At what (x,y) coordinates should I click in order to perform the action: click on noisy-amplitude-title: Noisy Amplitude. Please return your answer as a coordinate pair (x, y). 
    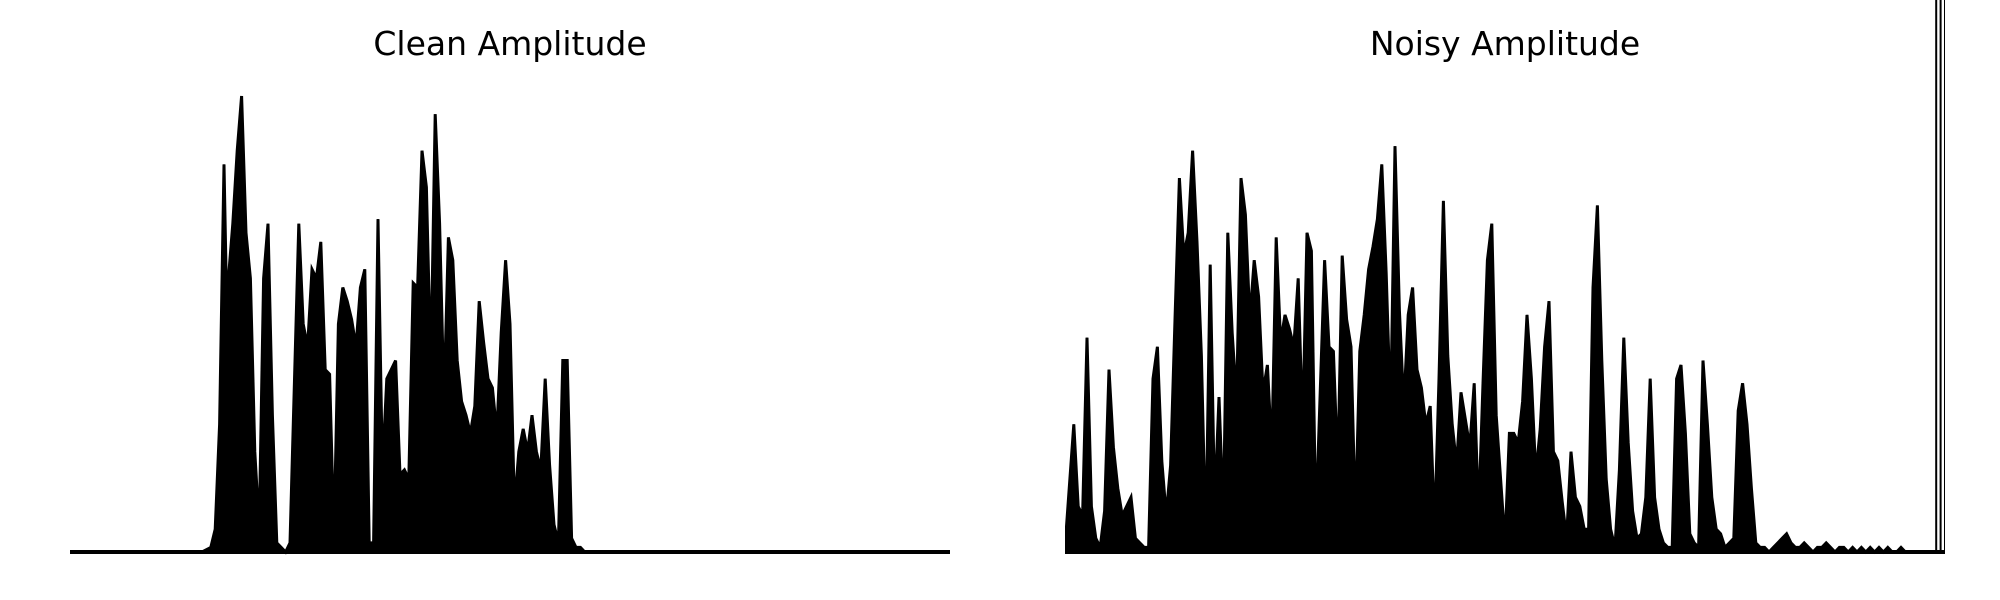
    Looking at the image, I should click on (1505, 43).